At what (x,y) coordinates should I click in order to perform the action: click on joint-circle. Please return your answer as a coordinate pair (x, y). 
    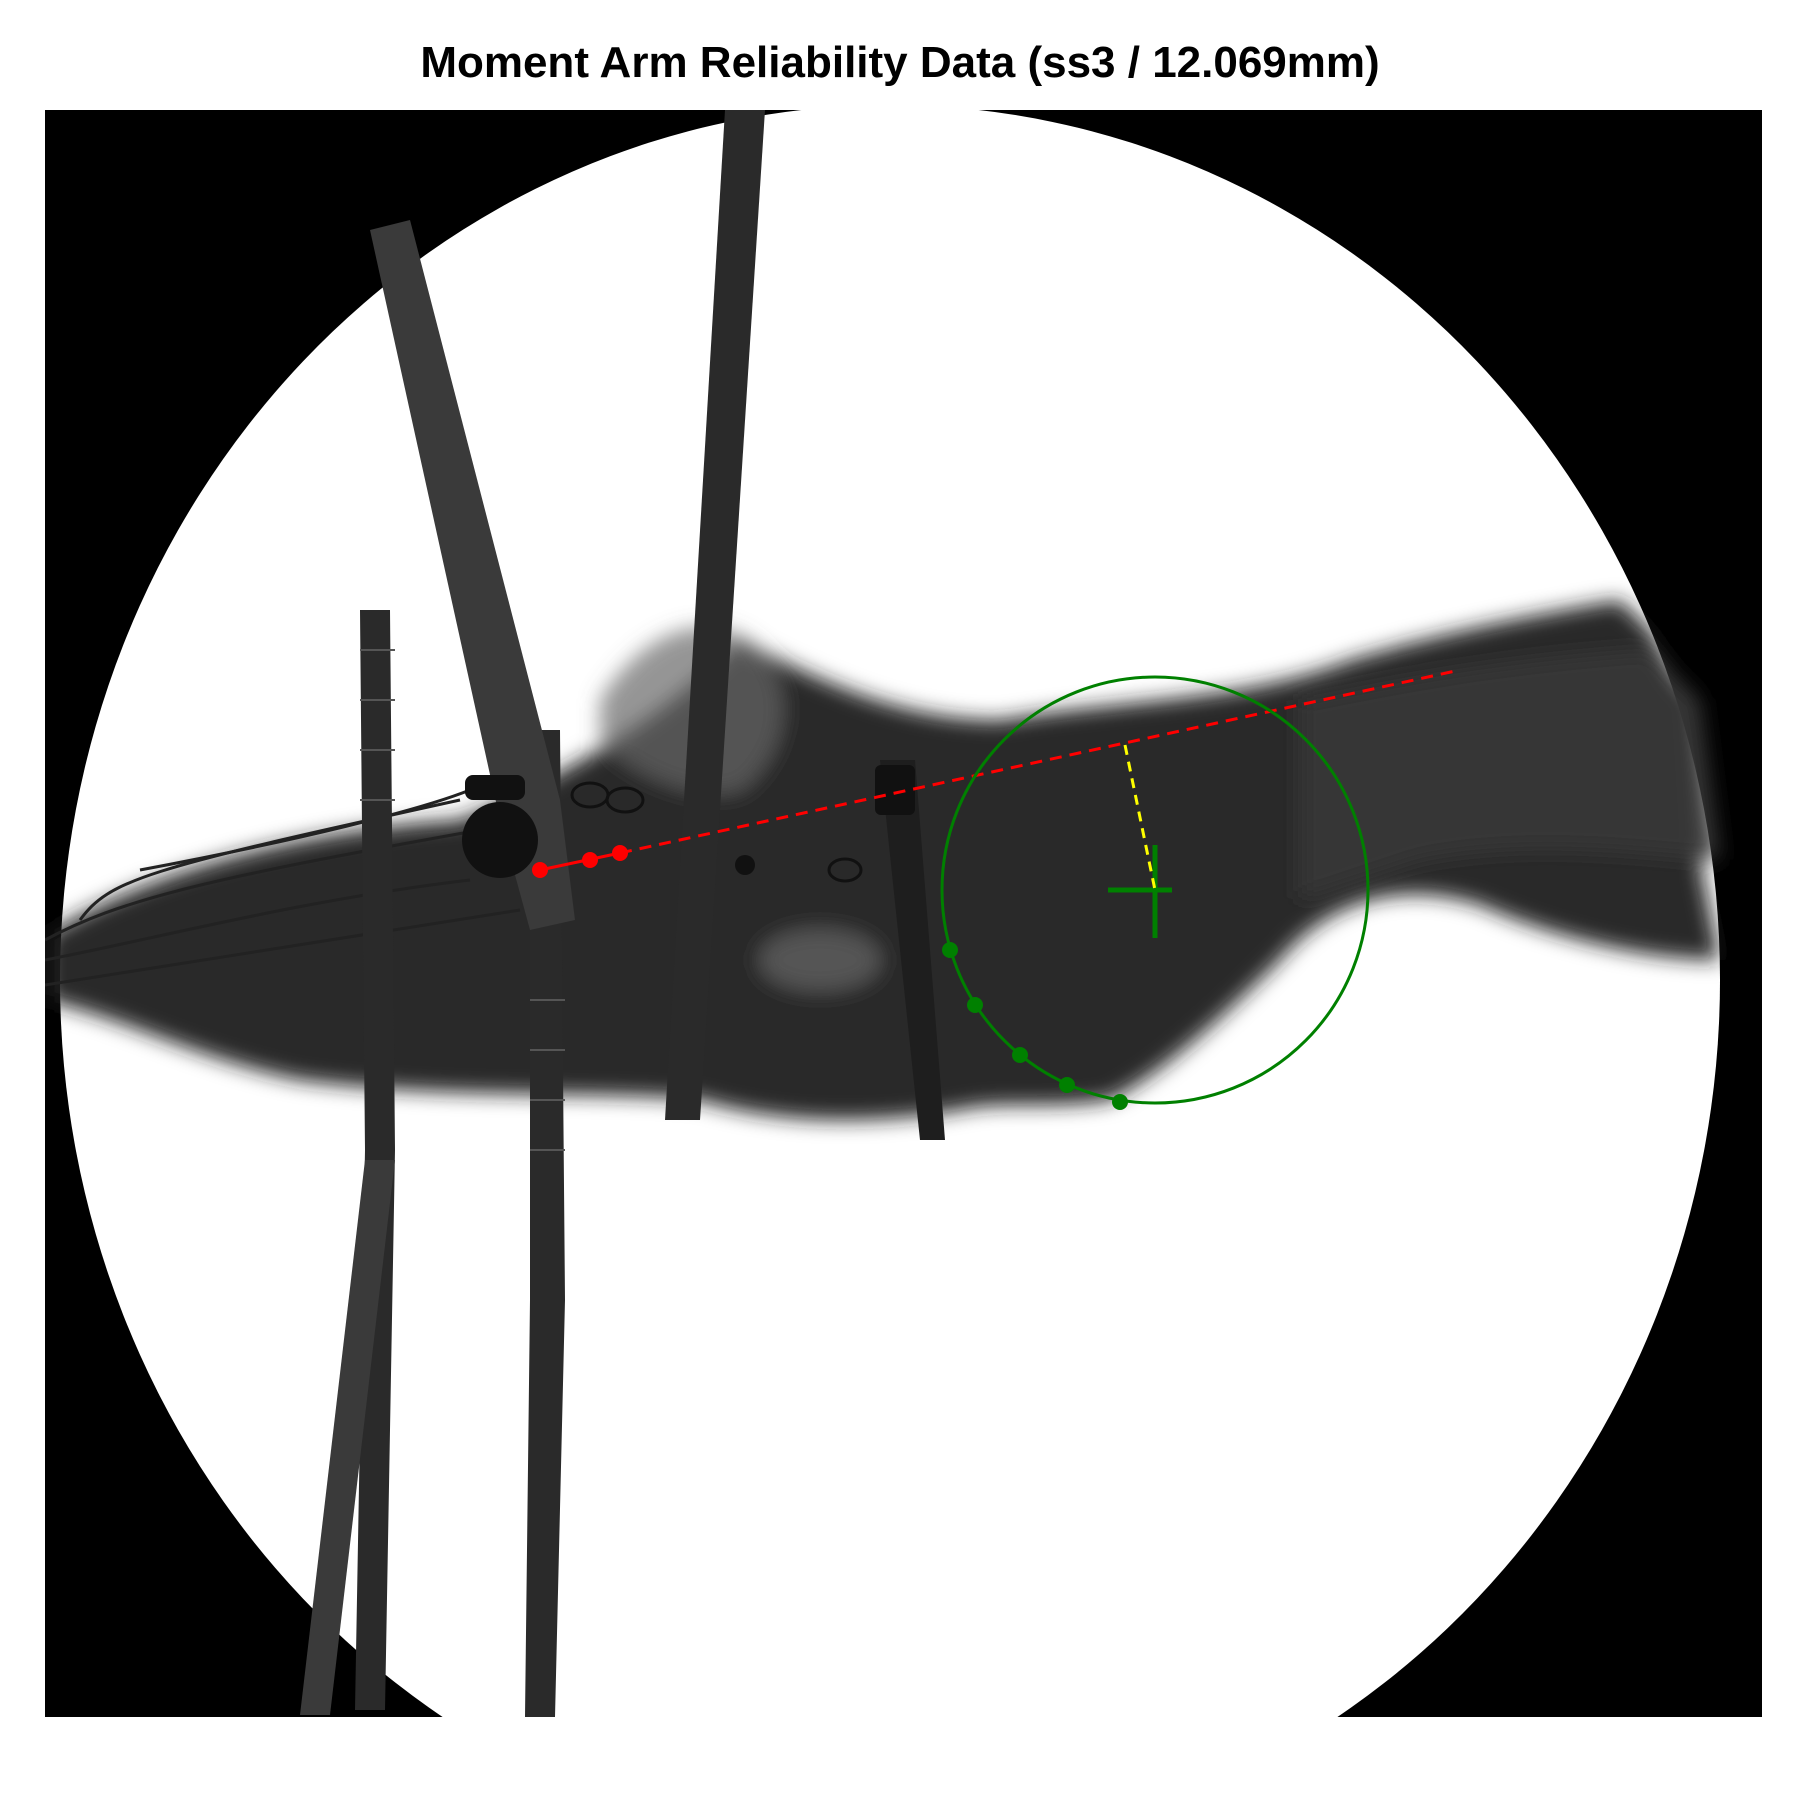
    Looking at the image, I should click on (1155, 890).